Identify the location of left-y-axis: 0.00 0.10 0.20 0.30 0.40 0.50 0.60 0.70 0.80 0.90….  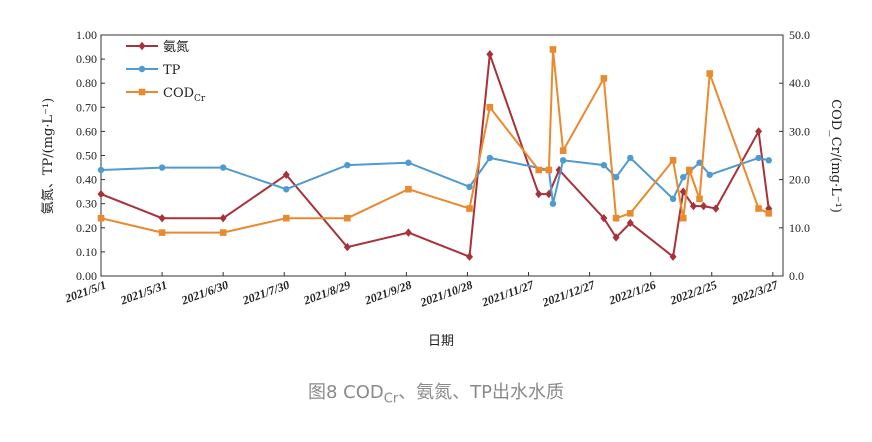
(90, 155).